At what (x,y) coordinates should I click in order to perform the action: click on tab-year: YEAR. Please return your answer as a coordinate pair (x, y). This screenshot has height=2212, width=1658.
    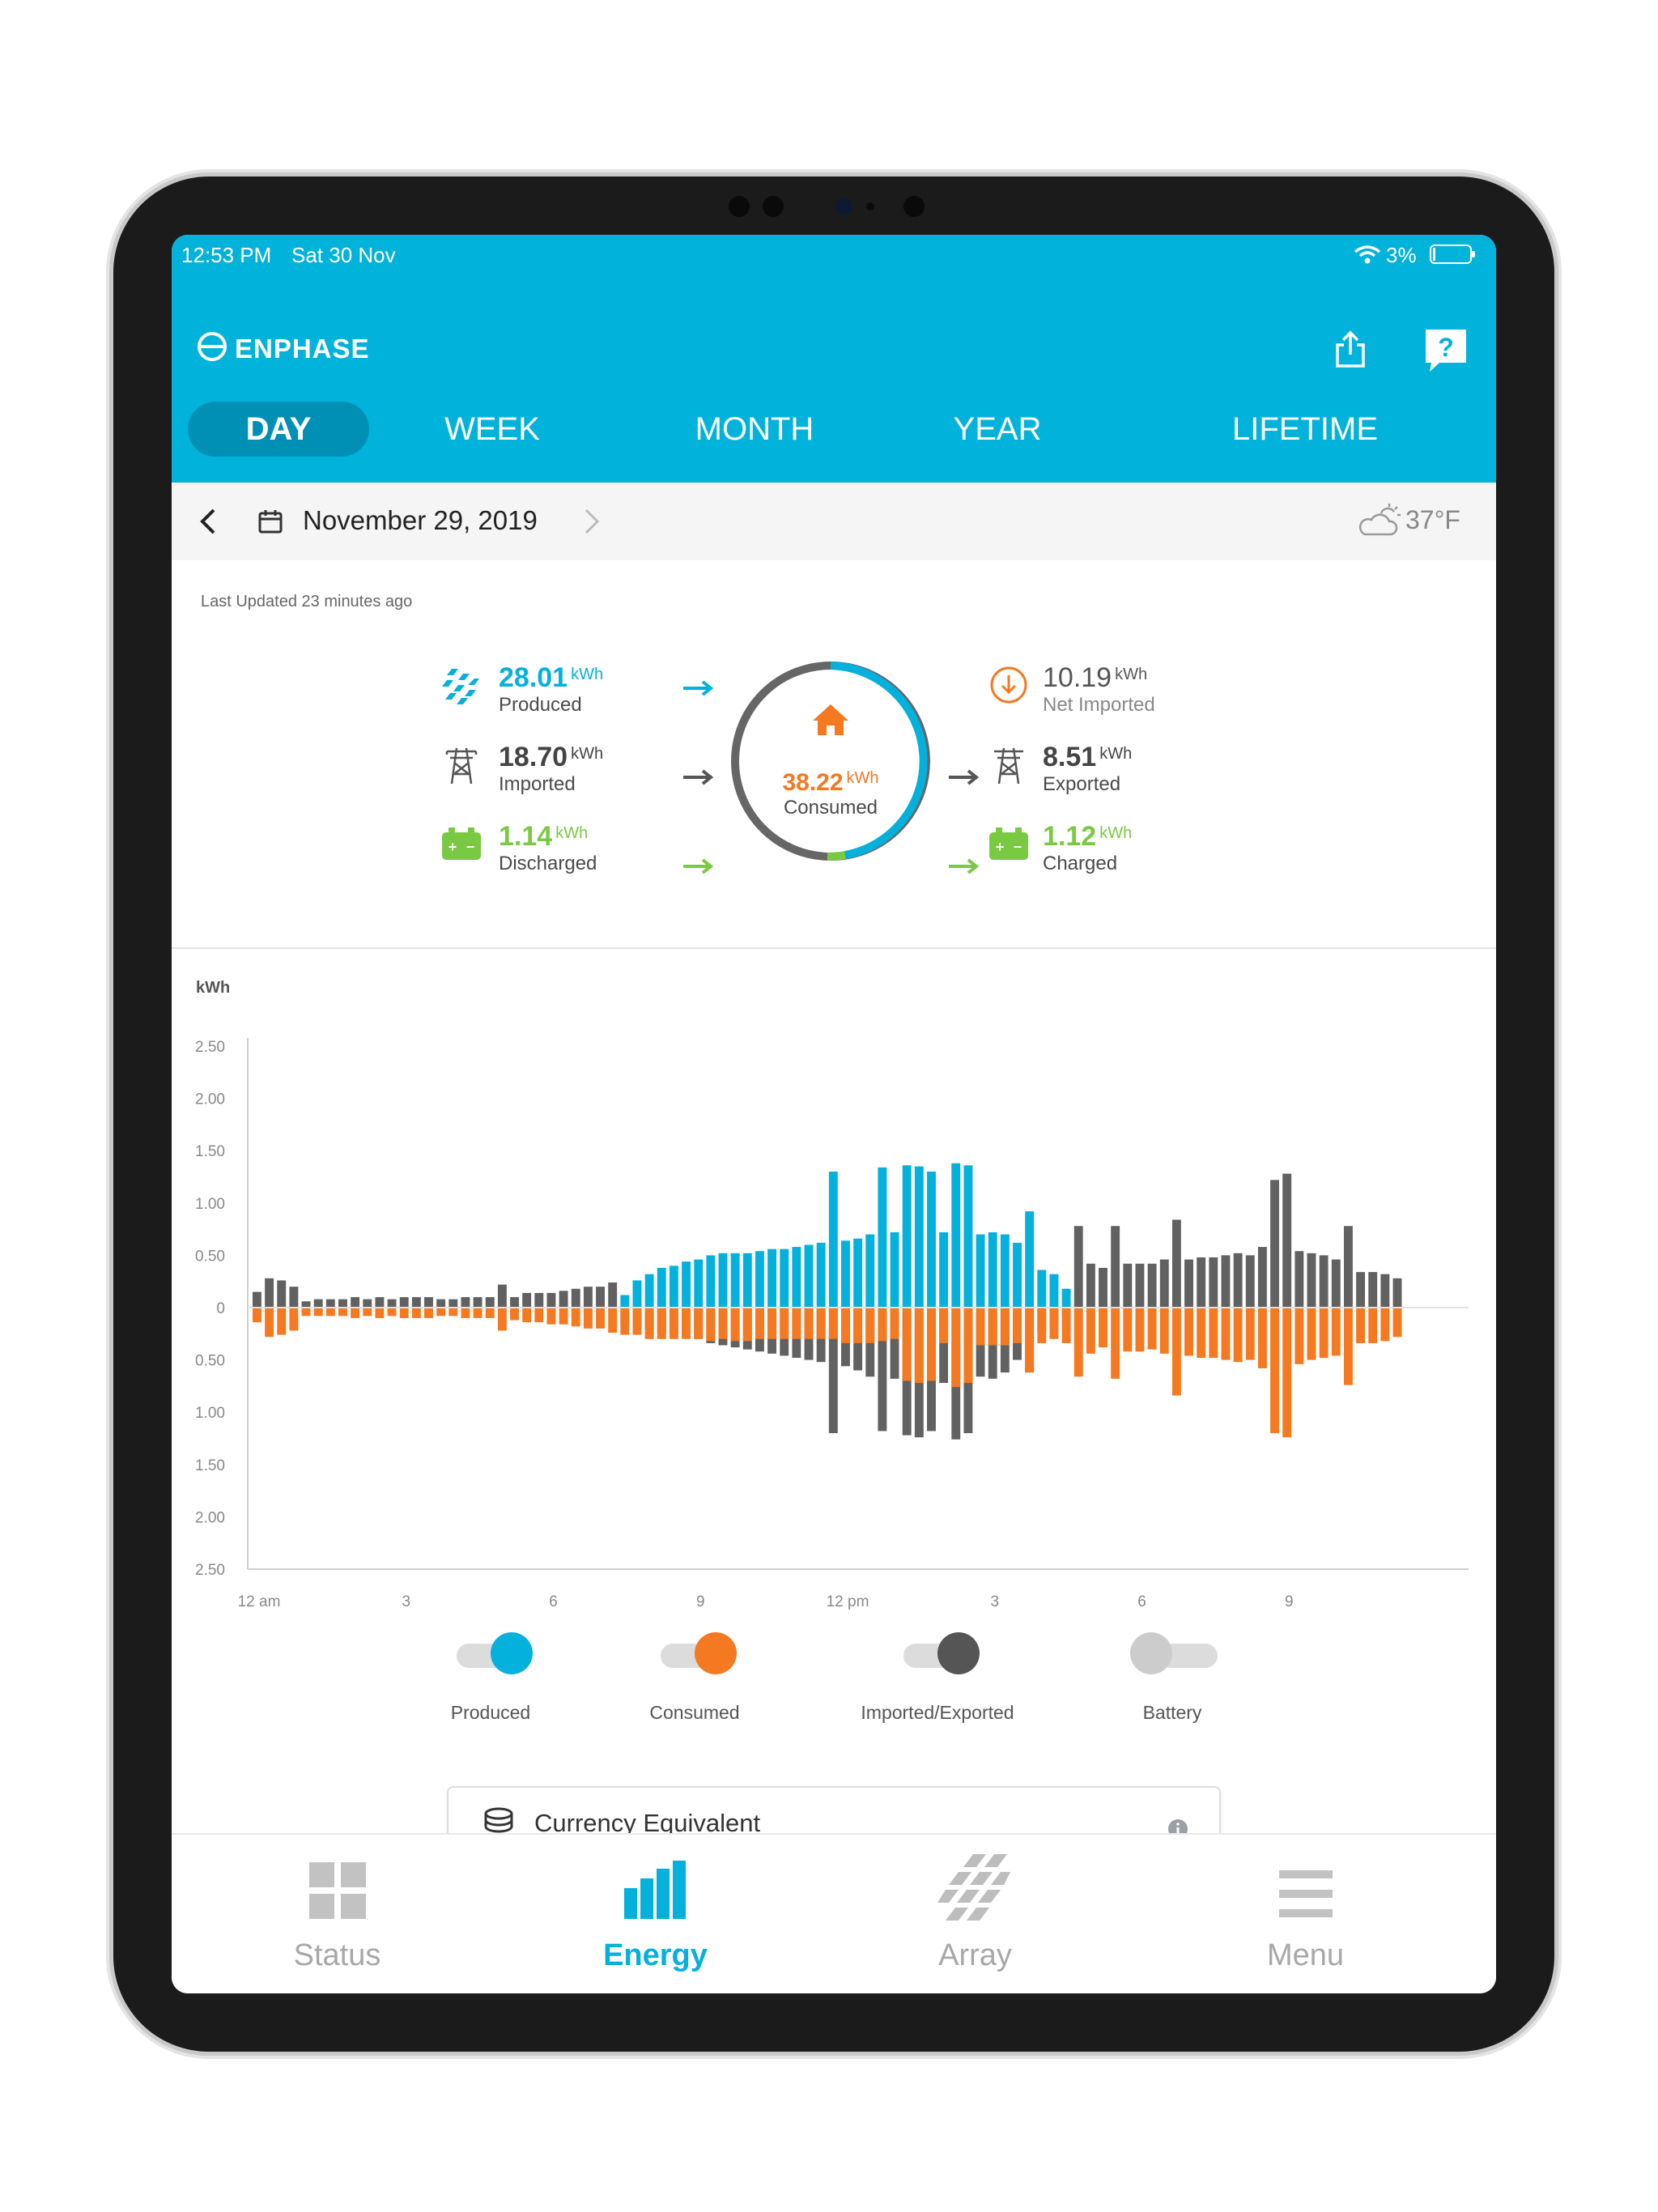
    Looking at the image, I should click on (997, 429).